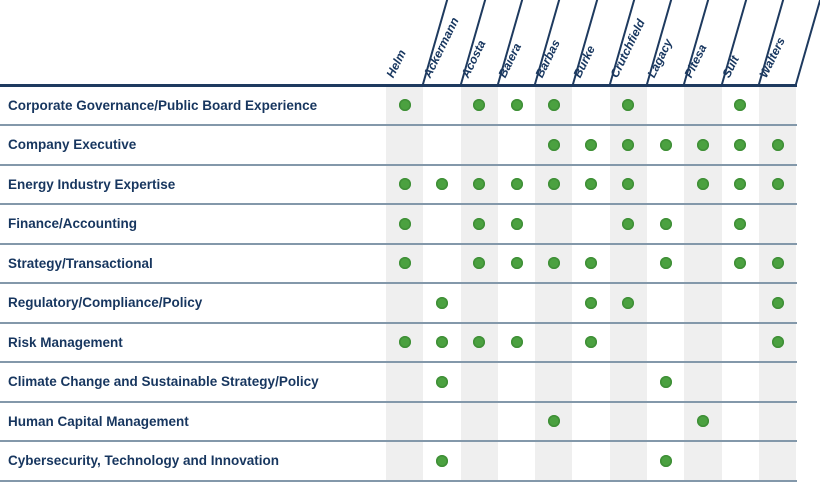 The width and height of the screenshot is (820, 490). What do you see at coordinates (398, 462) in the screenshot?
I see `matrix-row: Cybersecurity, Technology and Innovation` at bounding box center [398, 462].